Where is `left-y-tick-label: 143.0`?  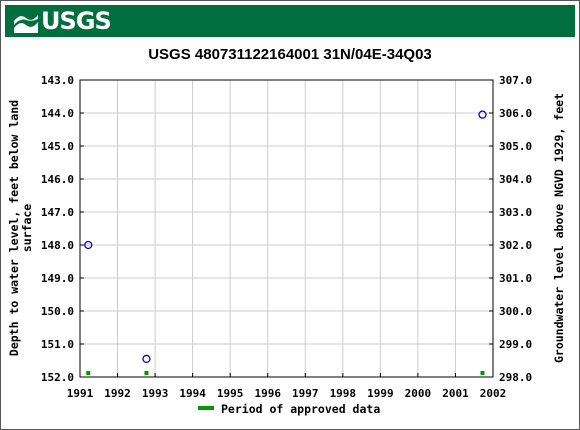 left-y-tick-label: 143.0 is located at coordinates (57, 80).